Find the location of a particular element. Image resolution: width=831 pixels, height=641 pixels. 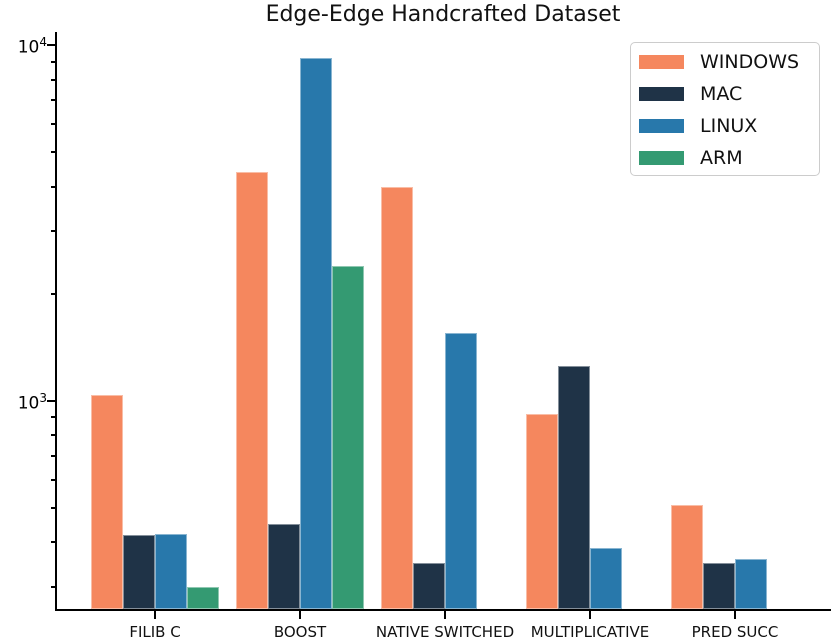

bar-linux-filib-c is located at coordinates (171, 571).